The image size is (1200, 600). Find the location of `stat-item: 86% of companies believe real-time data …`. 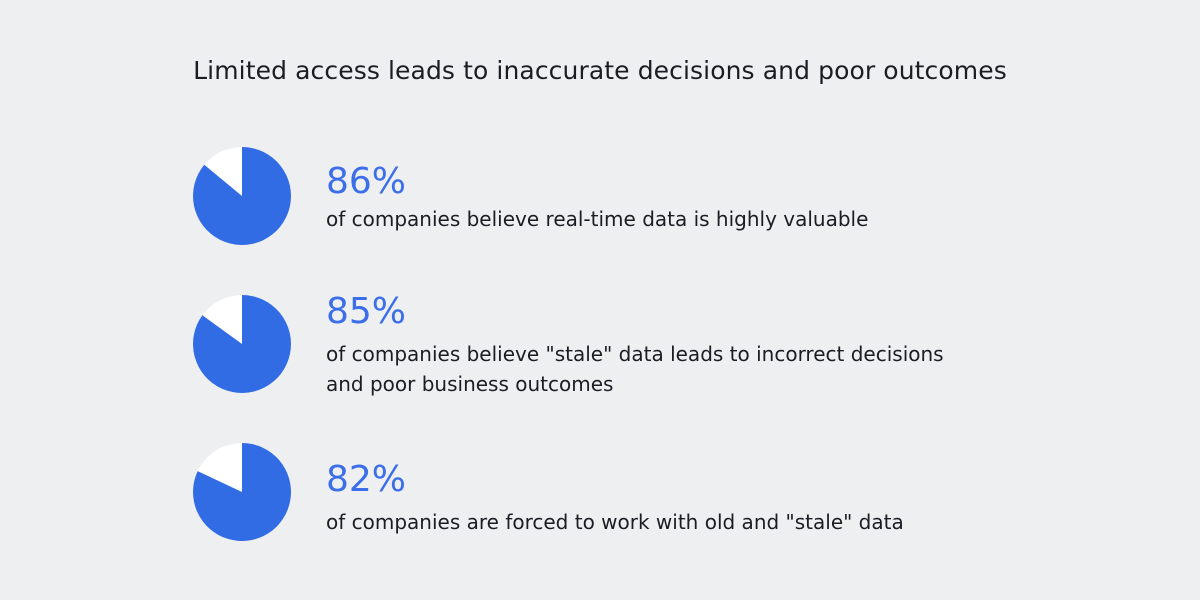

stat-item: 86% of companies believe real-time data … is located at coordinates (642, 201).